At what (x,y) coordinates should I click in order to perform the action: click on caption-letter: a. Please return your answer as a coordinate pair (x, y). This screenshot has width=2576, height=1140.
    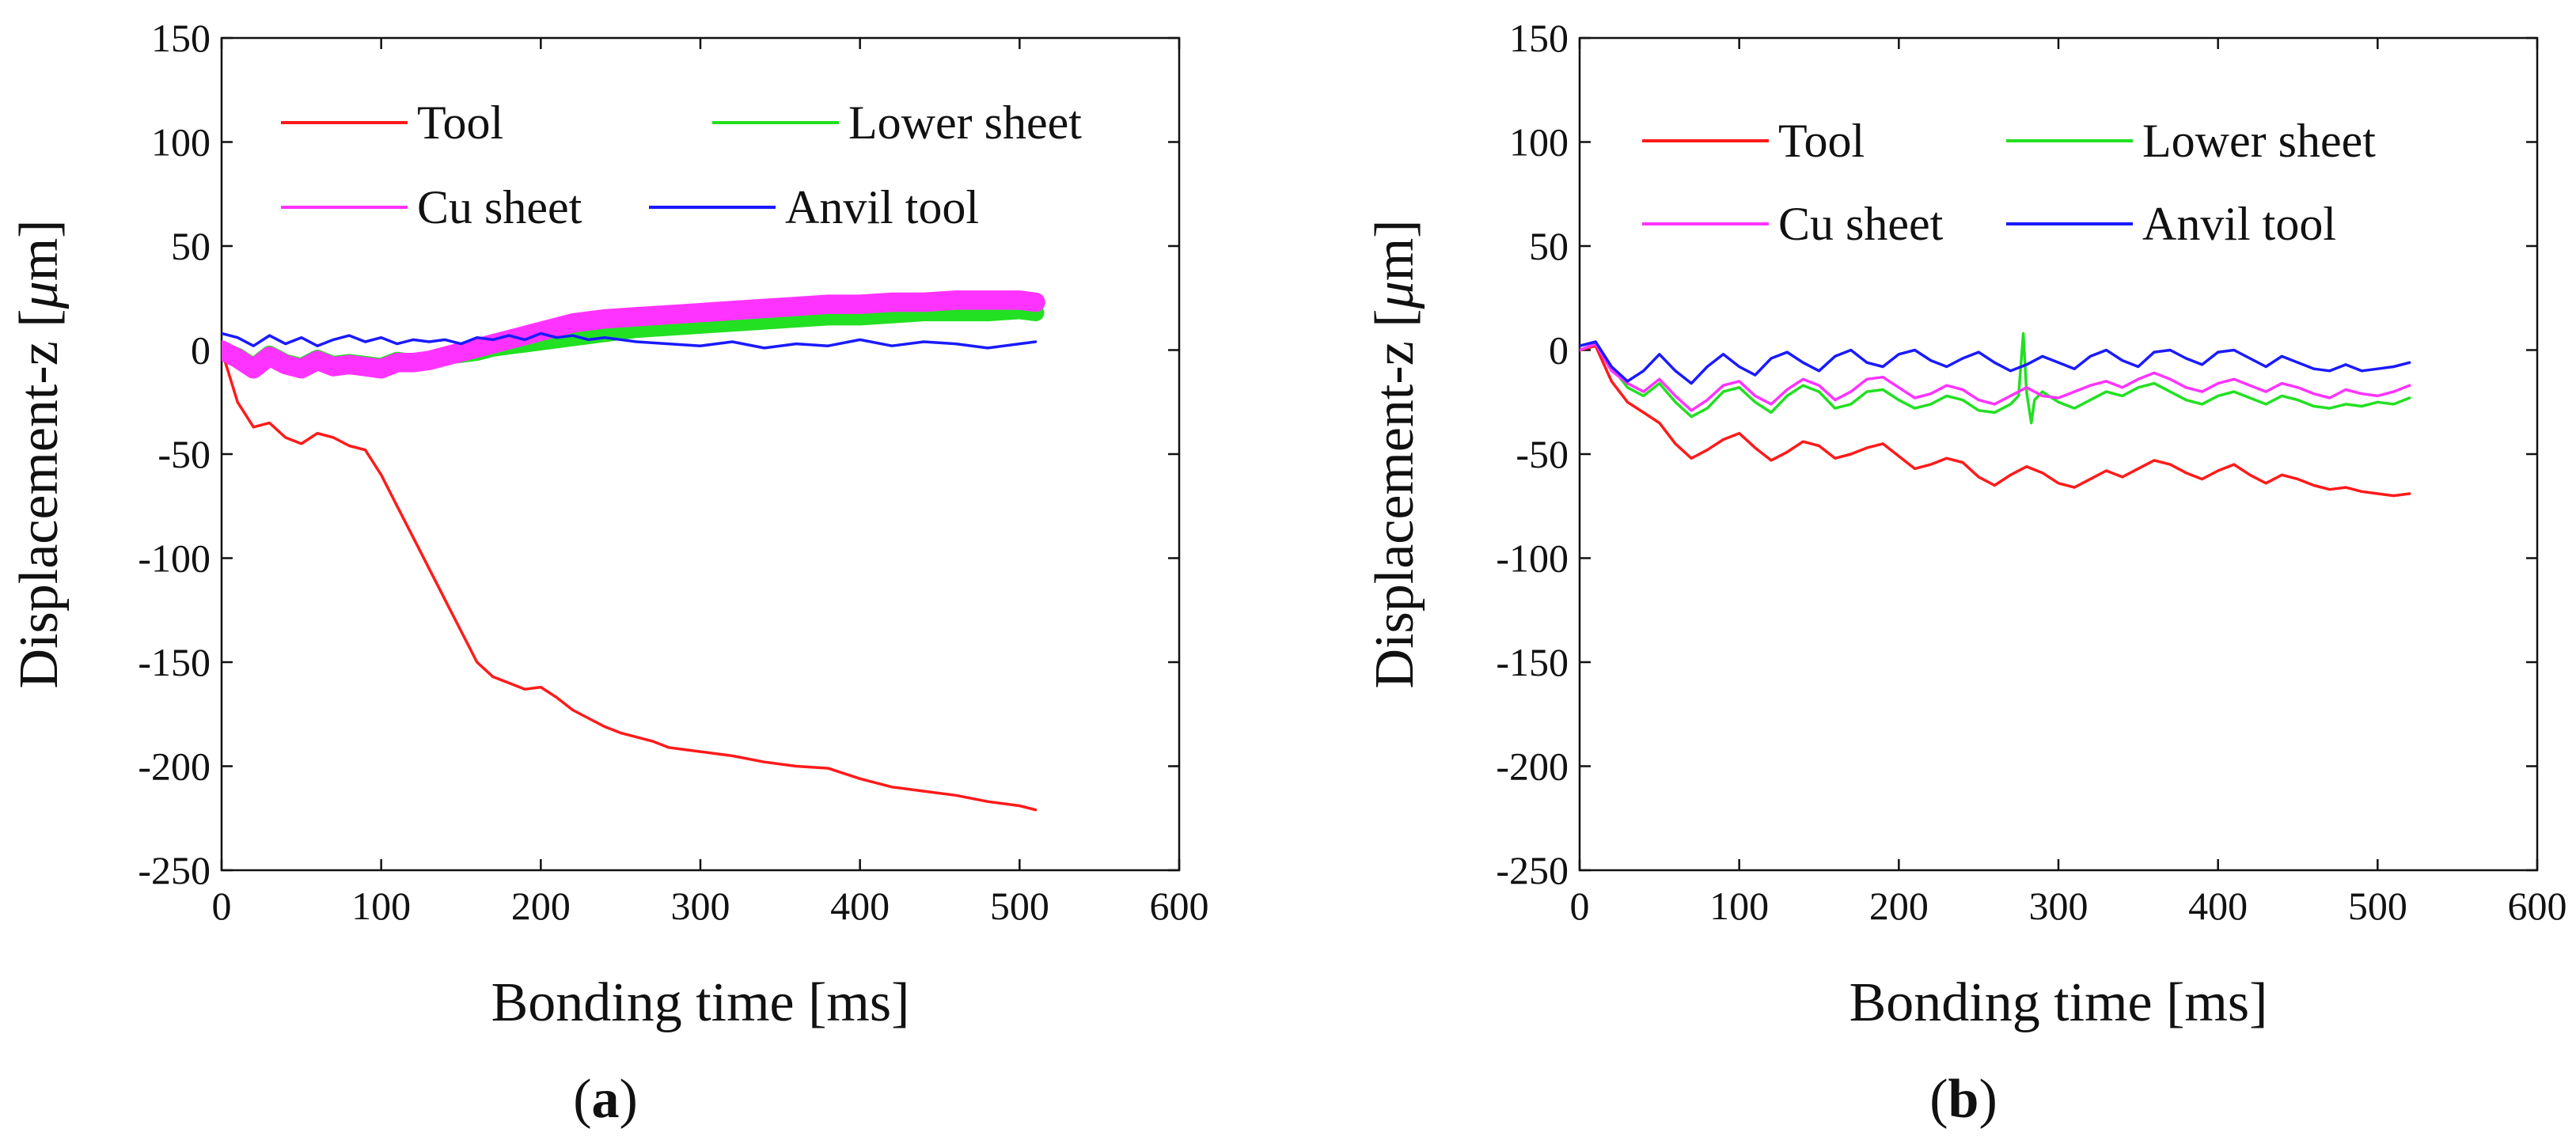
    Looking at the image, I should click on (606, 1099).